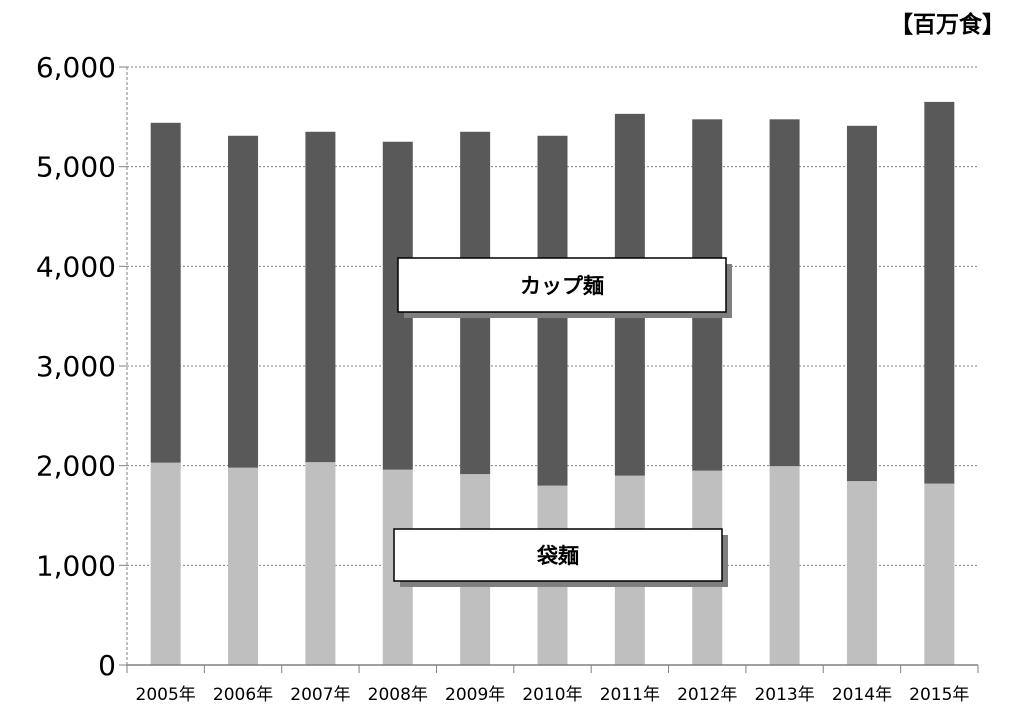 This screenshot has width=1014, height=708. What do you see at coordinates (76, 67) in the screenshot?
I see `y-tick-label: 6,000` at bounding box center [76, 67].